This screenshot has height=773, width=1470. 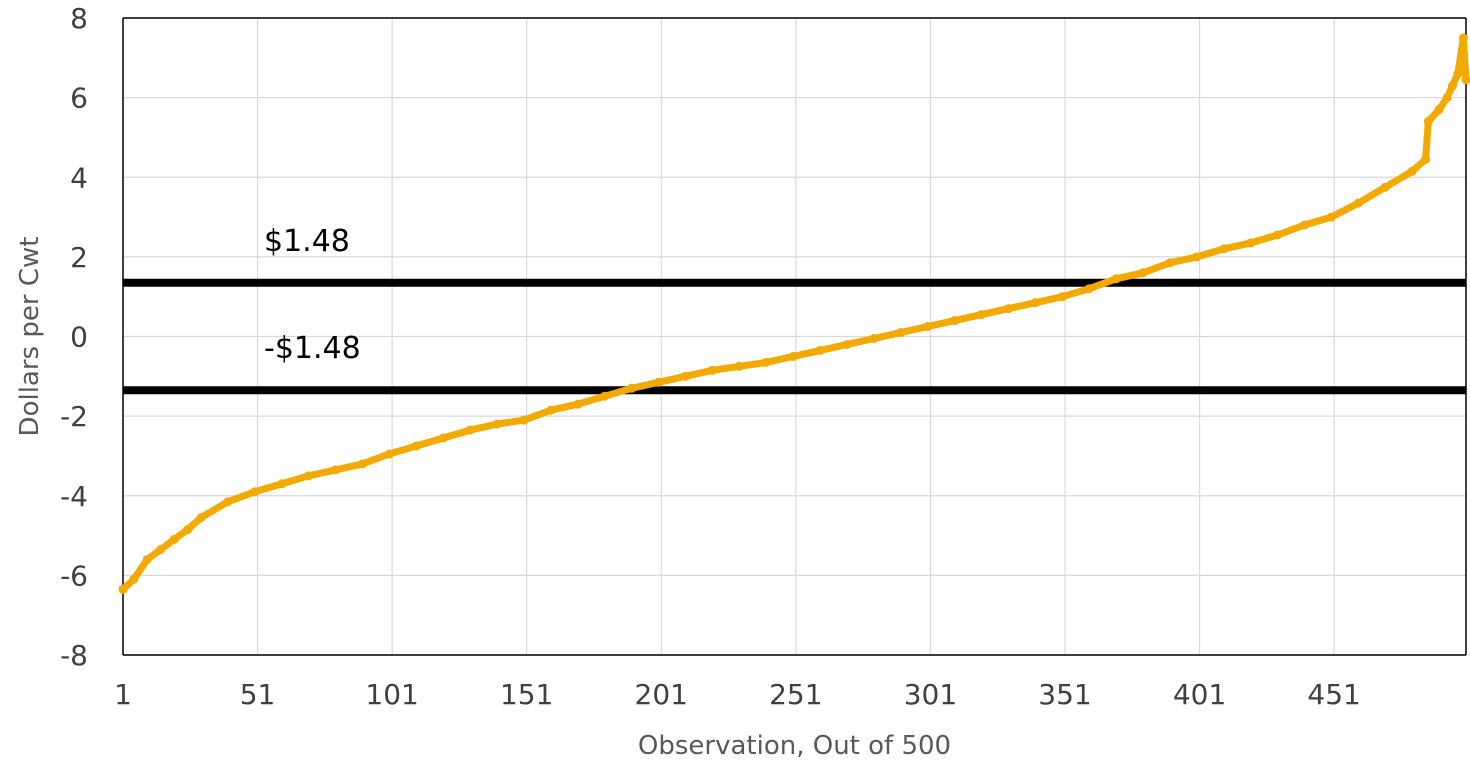 I want to click on y-tick-label: 0, so click(x=79, y=337).